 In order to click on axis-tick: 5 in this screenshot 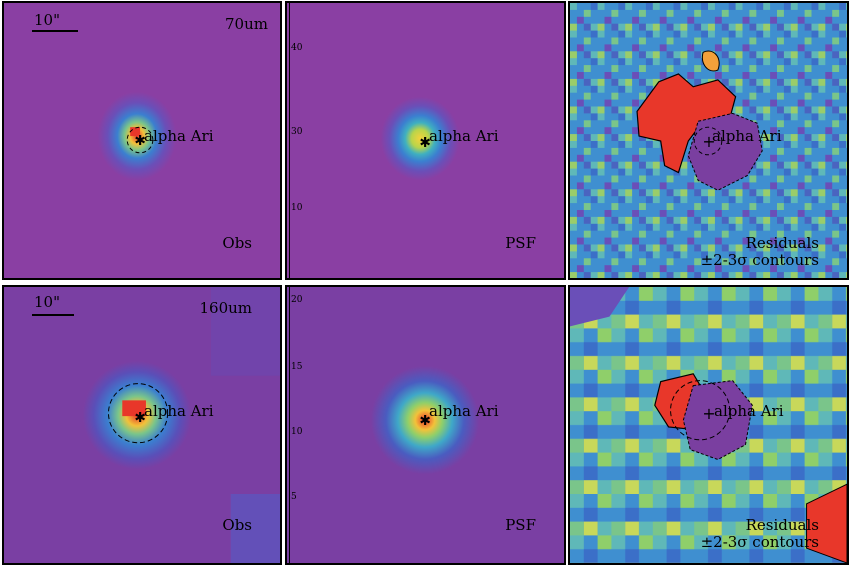, I will do `click(294, 497)`.